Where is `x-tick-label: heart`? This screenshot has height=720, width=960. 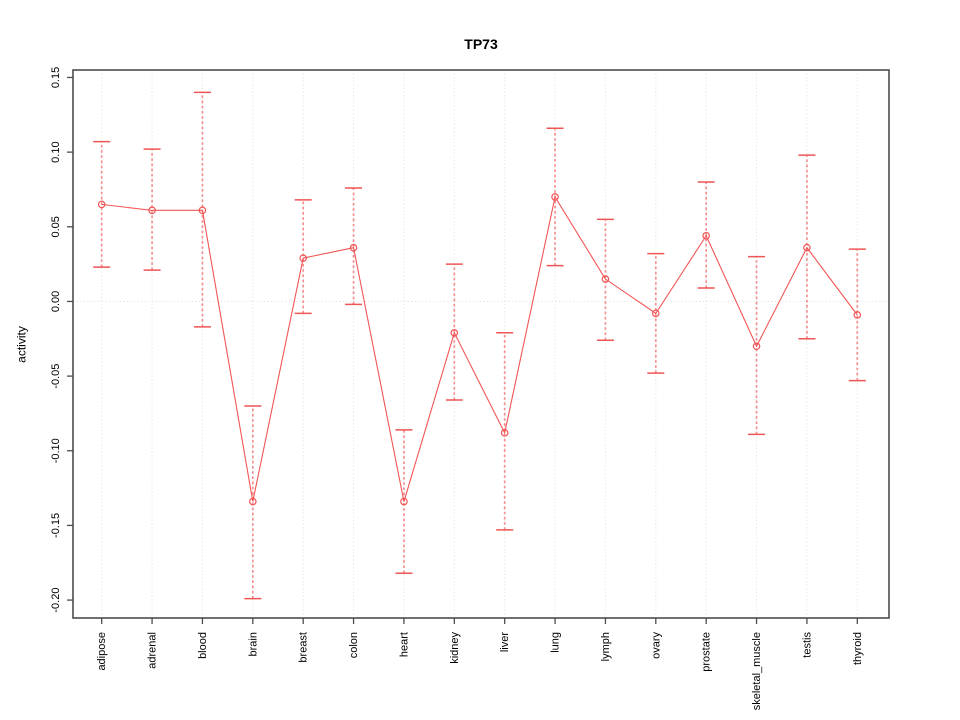
x-tick-label: heart is located at coordinates (404, 644).